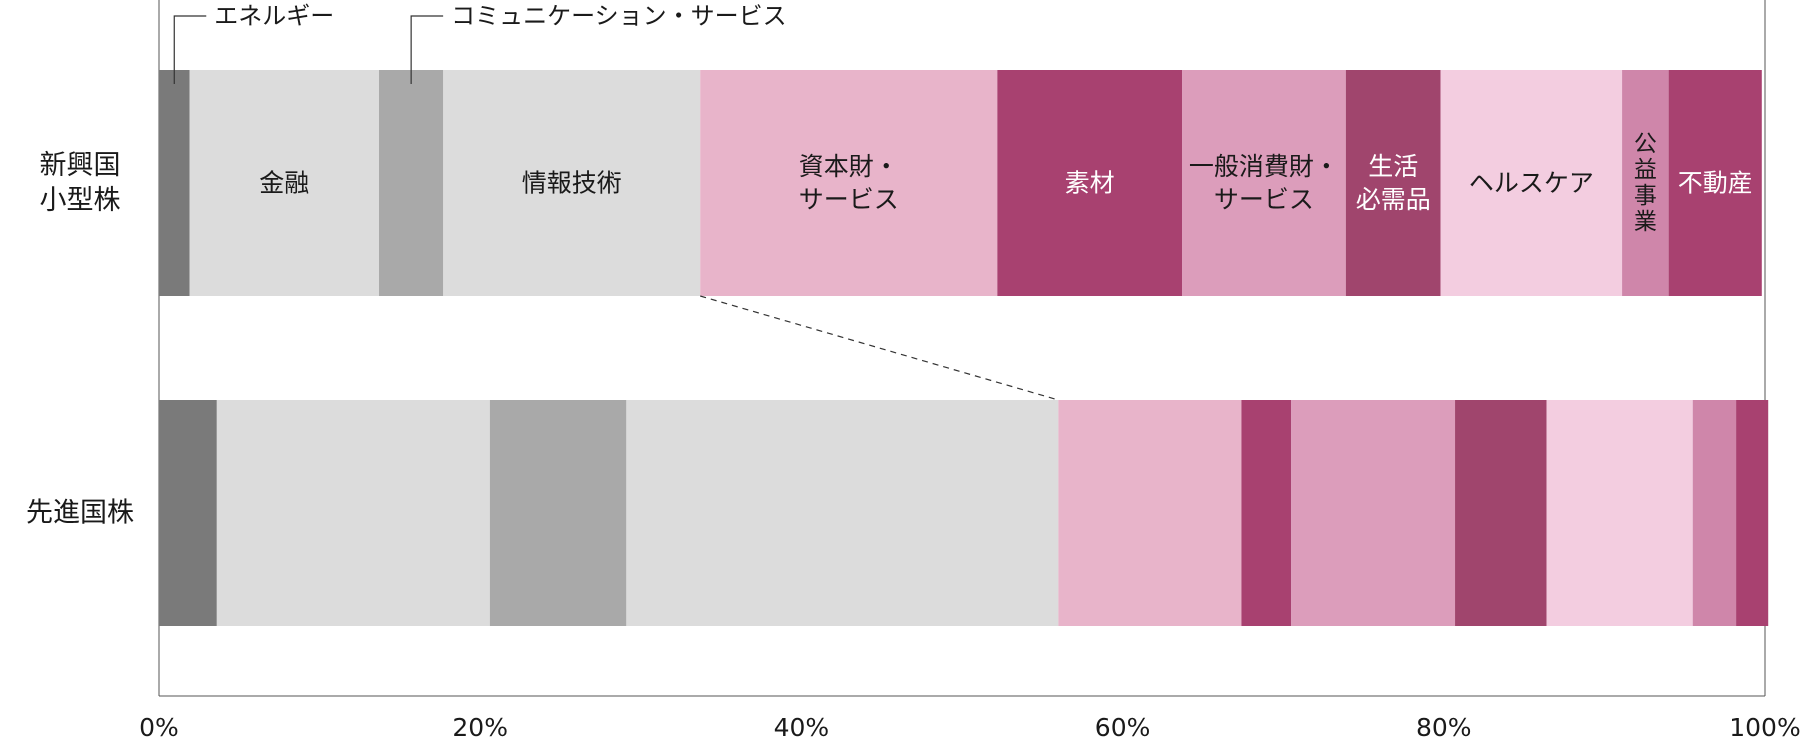  What do you see at coordinates (558, 513) in the screenshot?
I see `bar-segment-1-コミュニケーション-サービス` at bounding box center [558, 513].